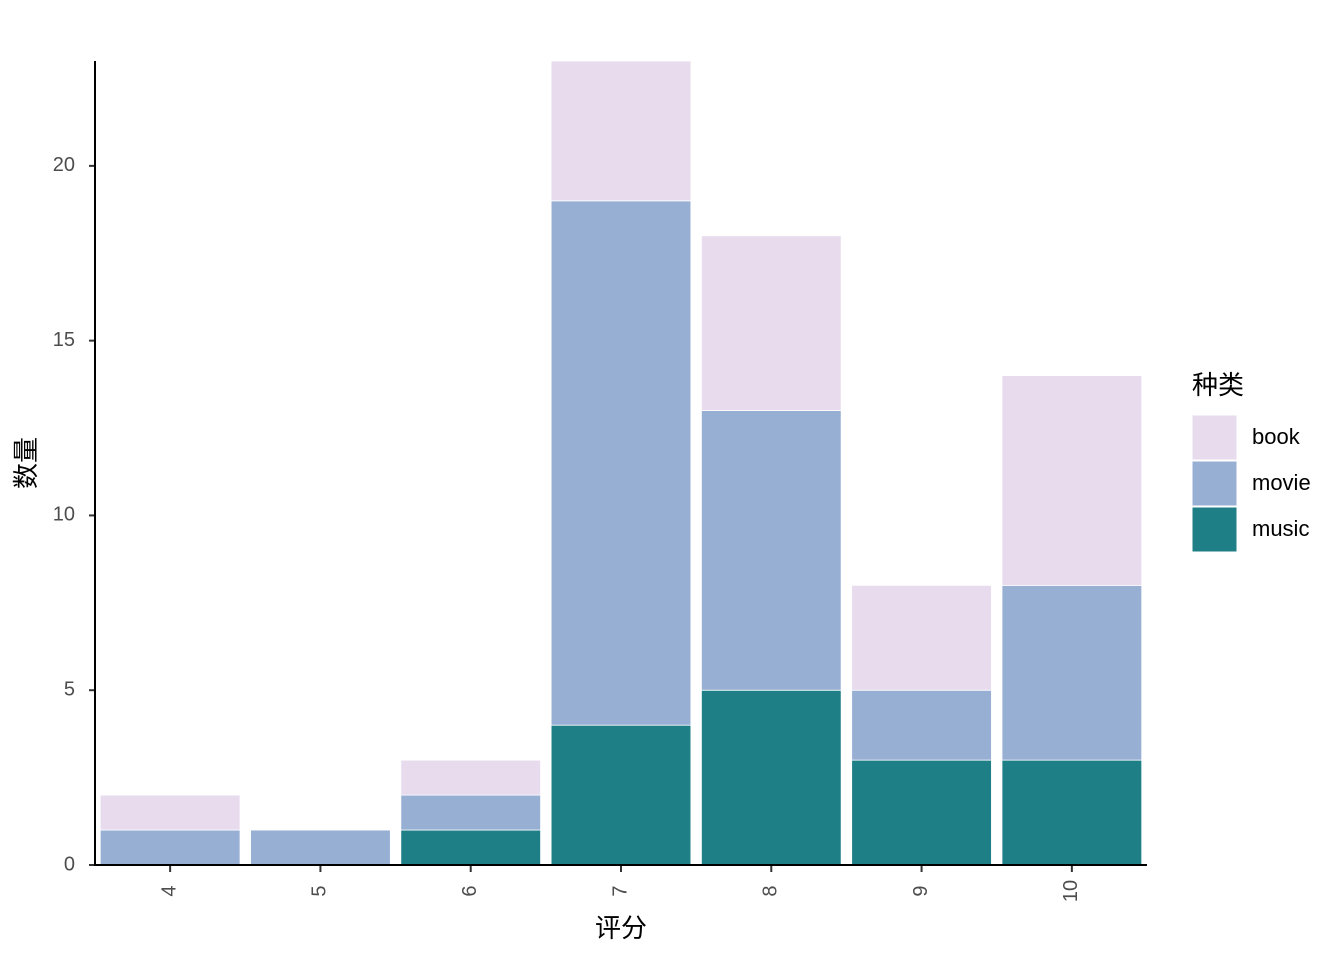  What do you see at coordinates (1071, 891) in the screenshot?
I see `x-tick-label: 10` at bounding box center [1071, 891].